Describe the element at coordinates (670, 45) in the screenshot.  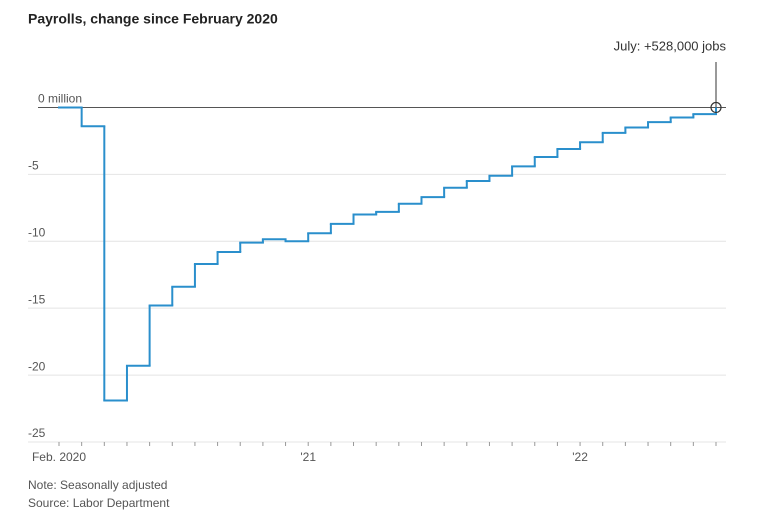
I see `annotation: July: +528,000 jobs` at that location.